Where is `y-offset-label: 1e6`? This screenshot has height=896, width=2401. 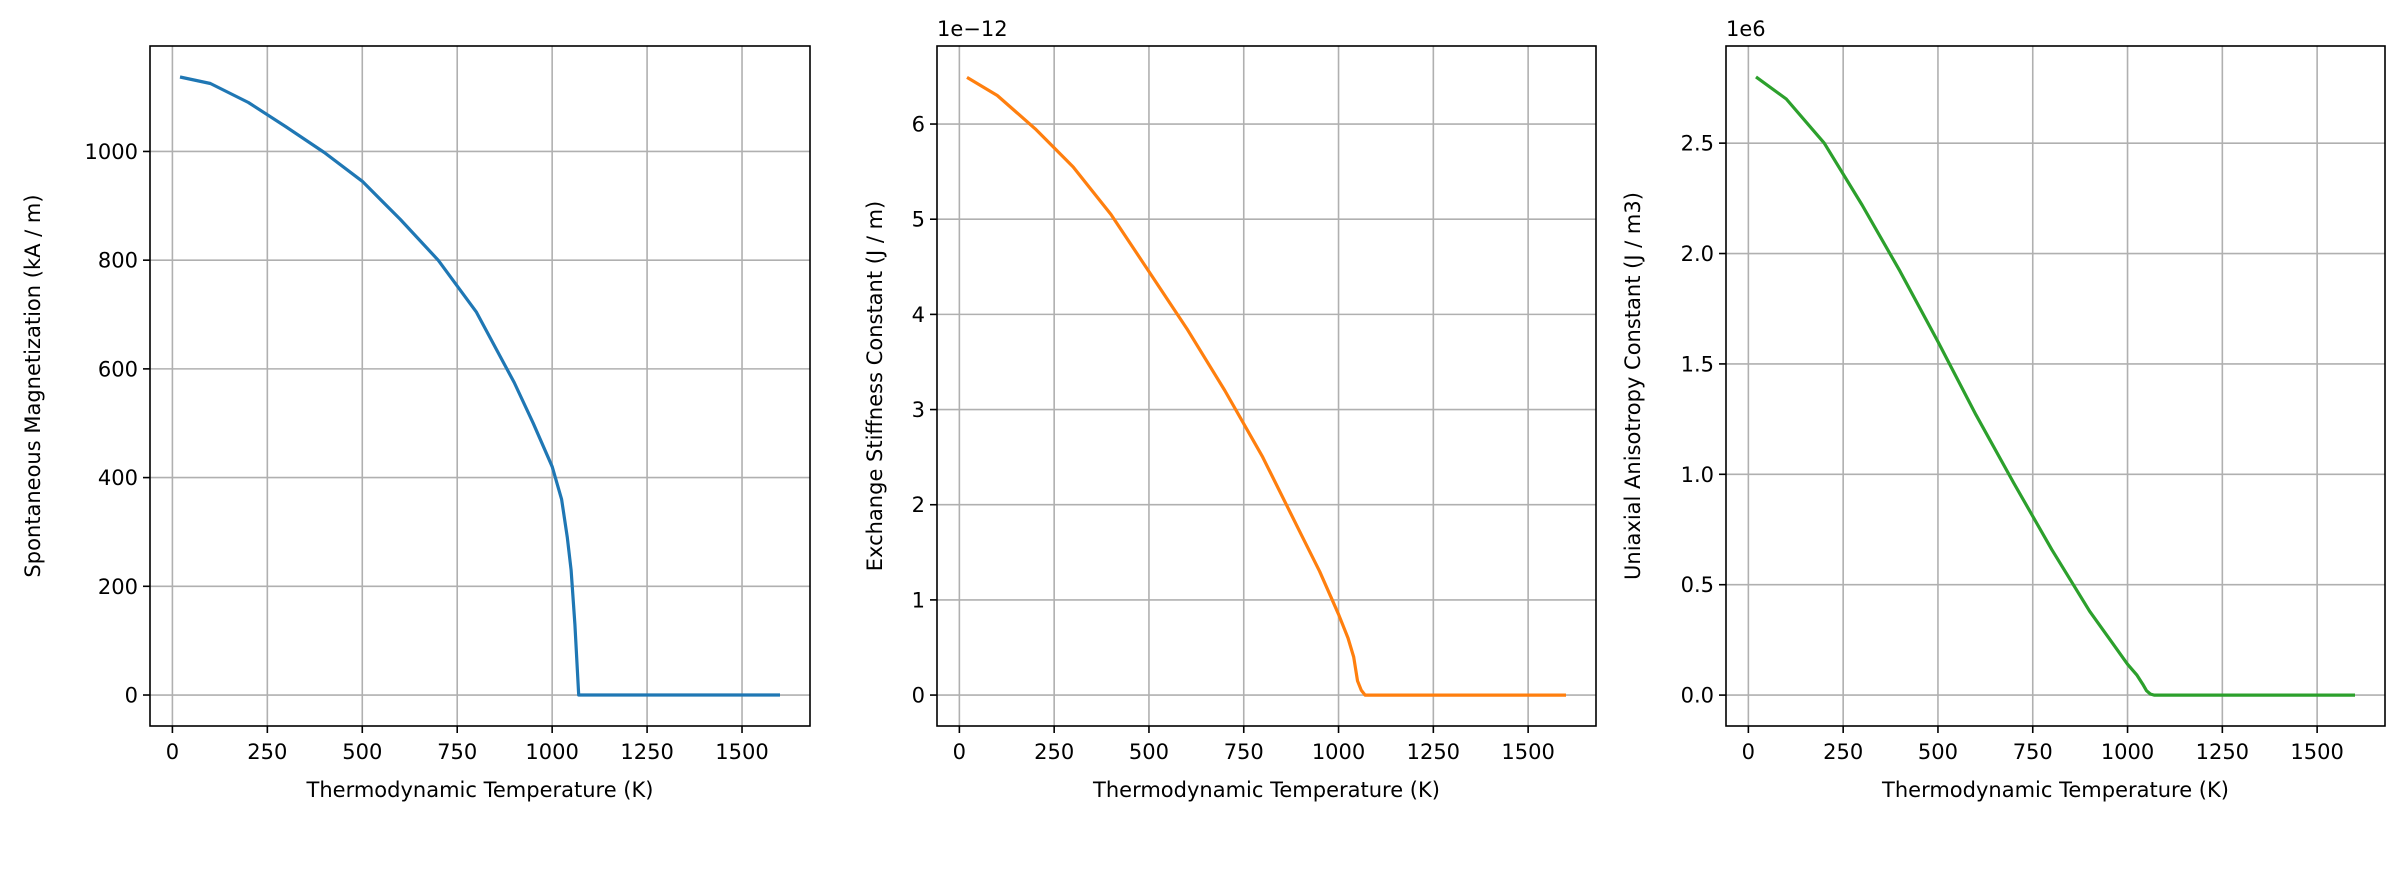 y-offset-label: 1e6 is located at coordinates (1746, 29).